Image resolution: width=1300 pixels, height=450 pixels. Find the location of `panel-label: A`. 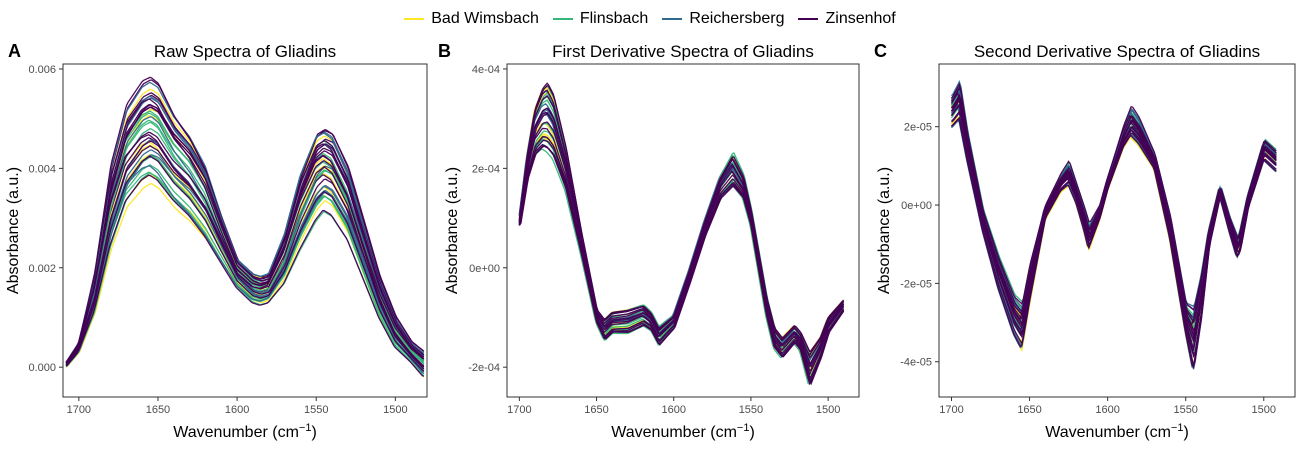

panel-label: A is located at coordinates (14, 51).